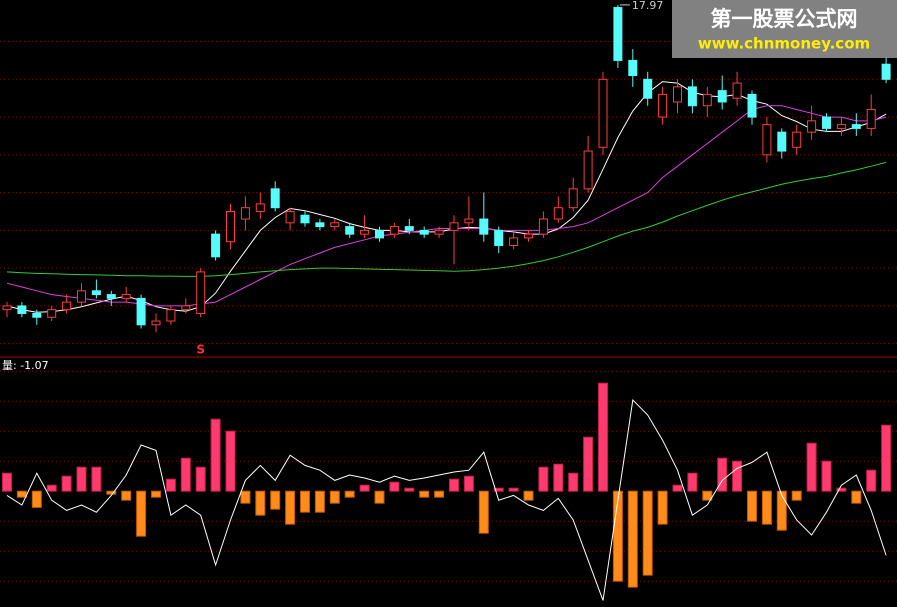  Describe the element at coordinates (648, 6) in the screenshot. I see `peak-label: 17.97` at that location.